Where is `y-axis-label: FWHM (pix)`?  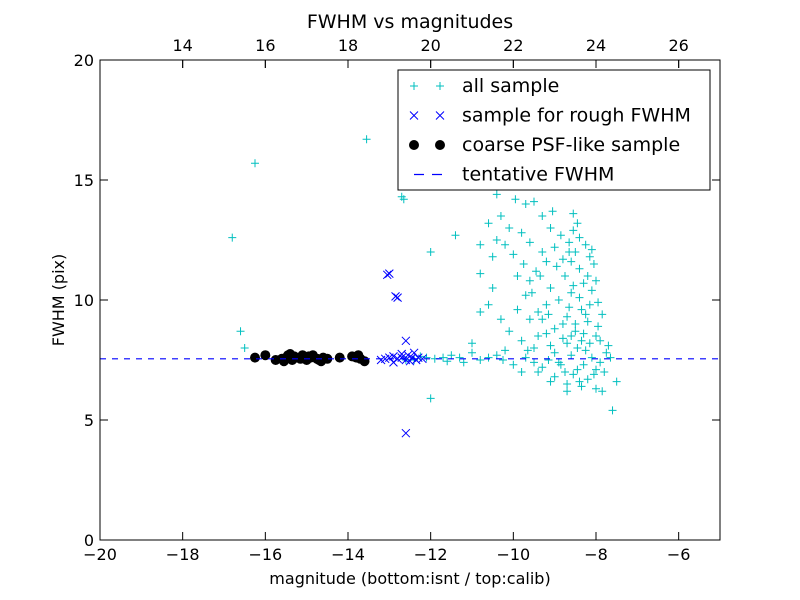
y-axis-label: FWHM (pix) is located at coordinates (58, 300).